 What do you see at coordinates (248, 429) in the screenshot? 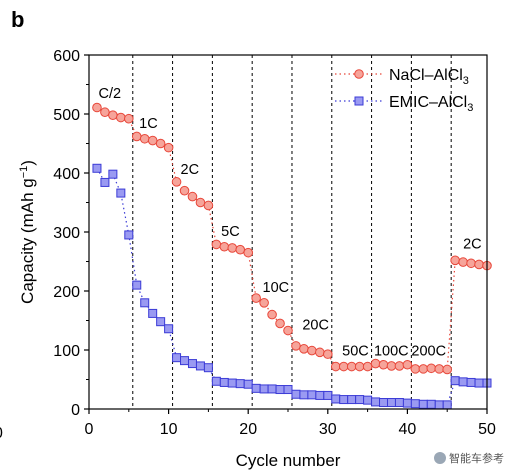
I see `x-tick-label-2: 20` at bounding box center [248, 429].